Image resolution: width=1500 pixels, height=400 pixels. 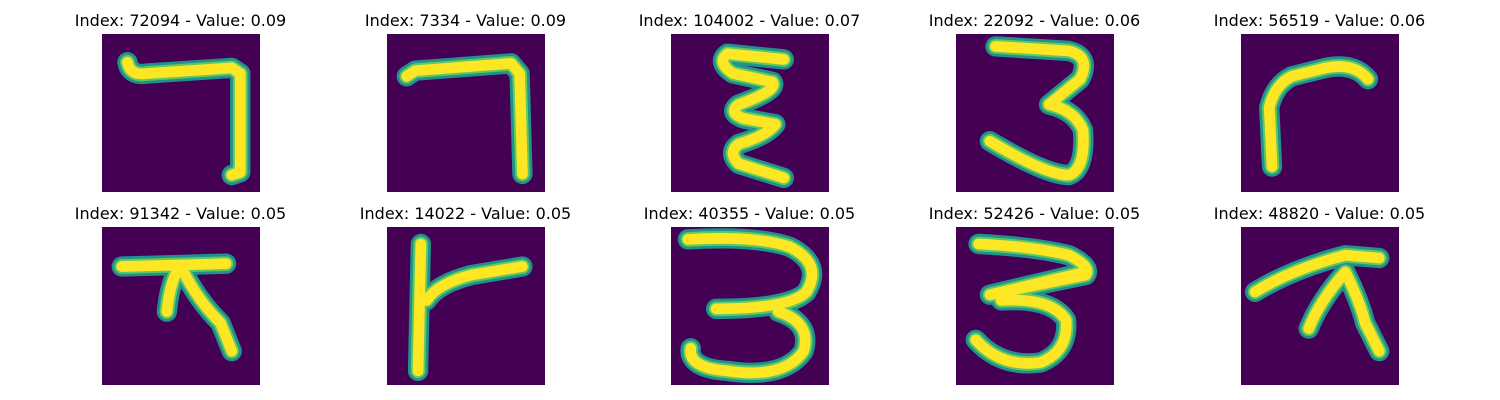 I want to click on glyph-flag, so click(x=466, y=306).